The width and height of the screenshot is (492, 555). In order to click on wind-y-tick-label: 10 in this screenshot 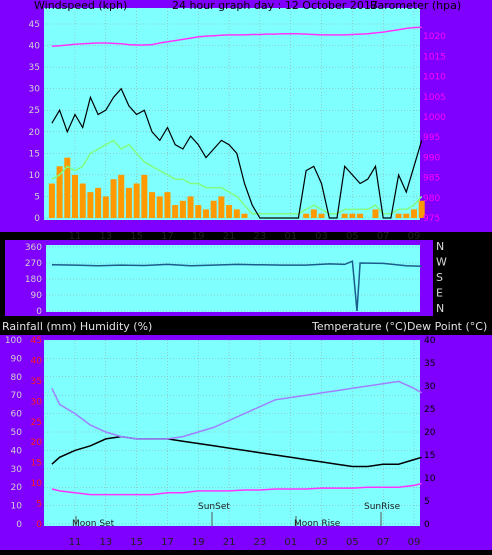, I will do `click(35, 176)`.